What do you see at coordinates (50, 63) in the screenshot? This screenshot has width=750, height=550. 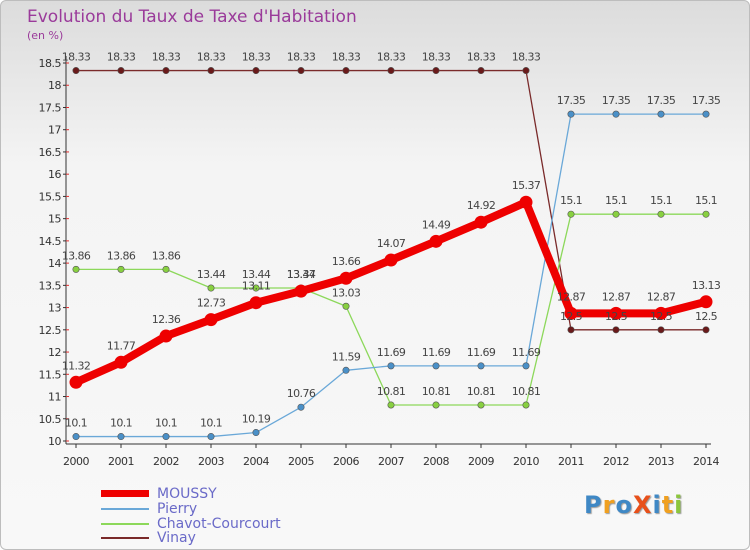 I see `y-tick-label: 18.5` at bounding box center [50, 63].